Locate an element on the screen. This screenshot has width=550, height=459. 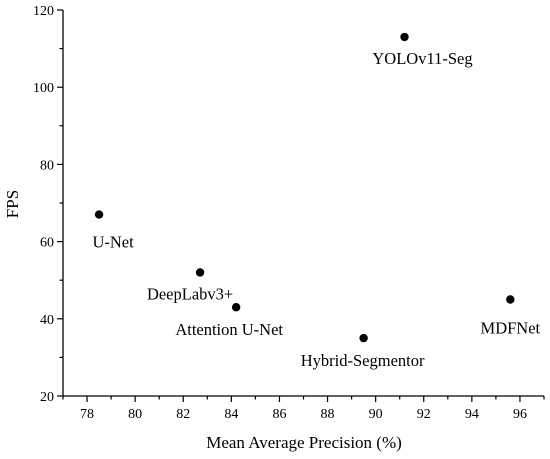
y-tick-label: 20 is located at coordinates (47, 397).